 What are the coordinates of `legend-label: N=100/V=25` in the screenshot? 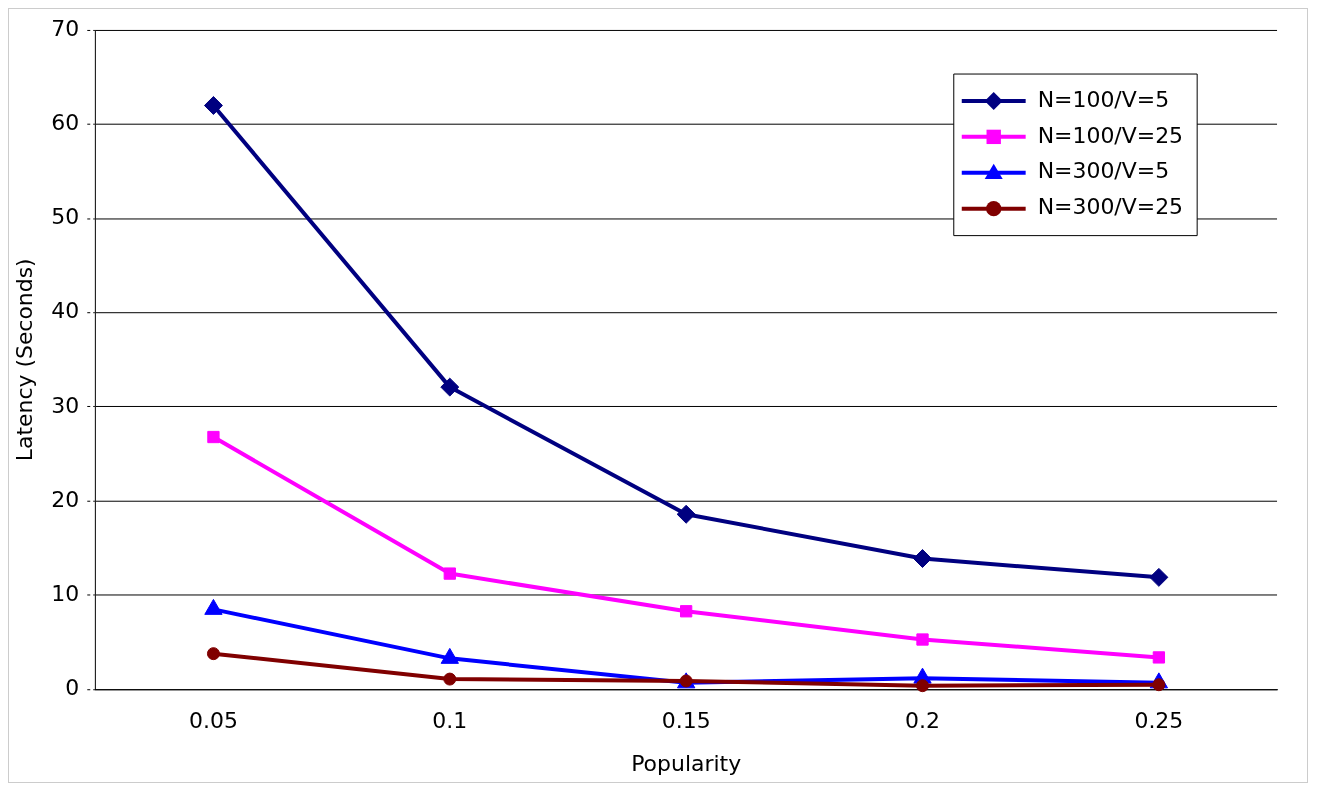 It's located at (1110, 135).